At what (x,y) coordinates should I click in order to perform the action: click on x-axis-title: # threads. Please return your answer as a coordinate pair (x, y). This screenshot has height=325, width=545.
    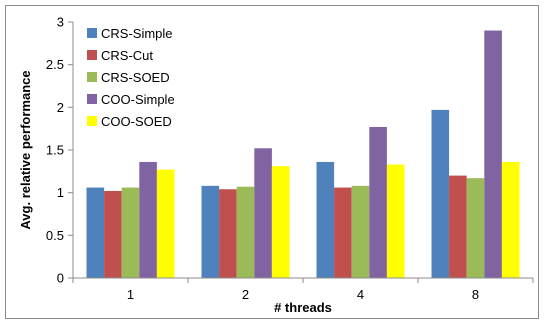
    Looking at the image, I should click on (303, 307).